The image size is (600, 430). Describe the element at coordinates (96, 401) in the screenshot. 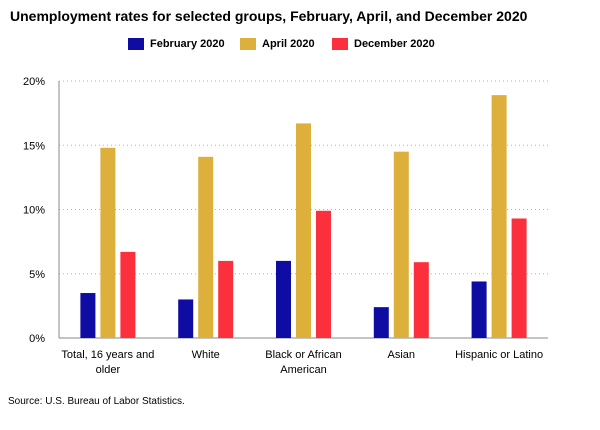

I see `source-note: Source: U.S. Bureau of Labor Statistics.` at that location.